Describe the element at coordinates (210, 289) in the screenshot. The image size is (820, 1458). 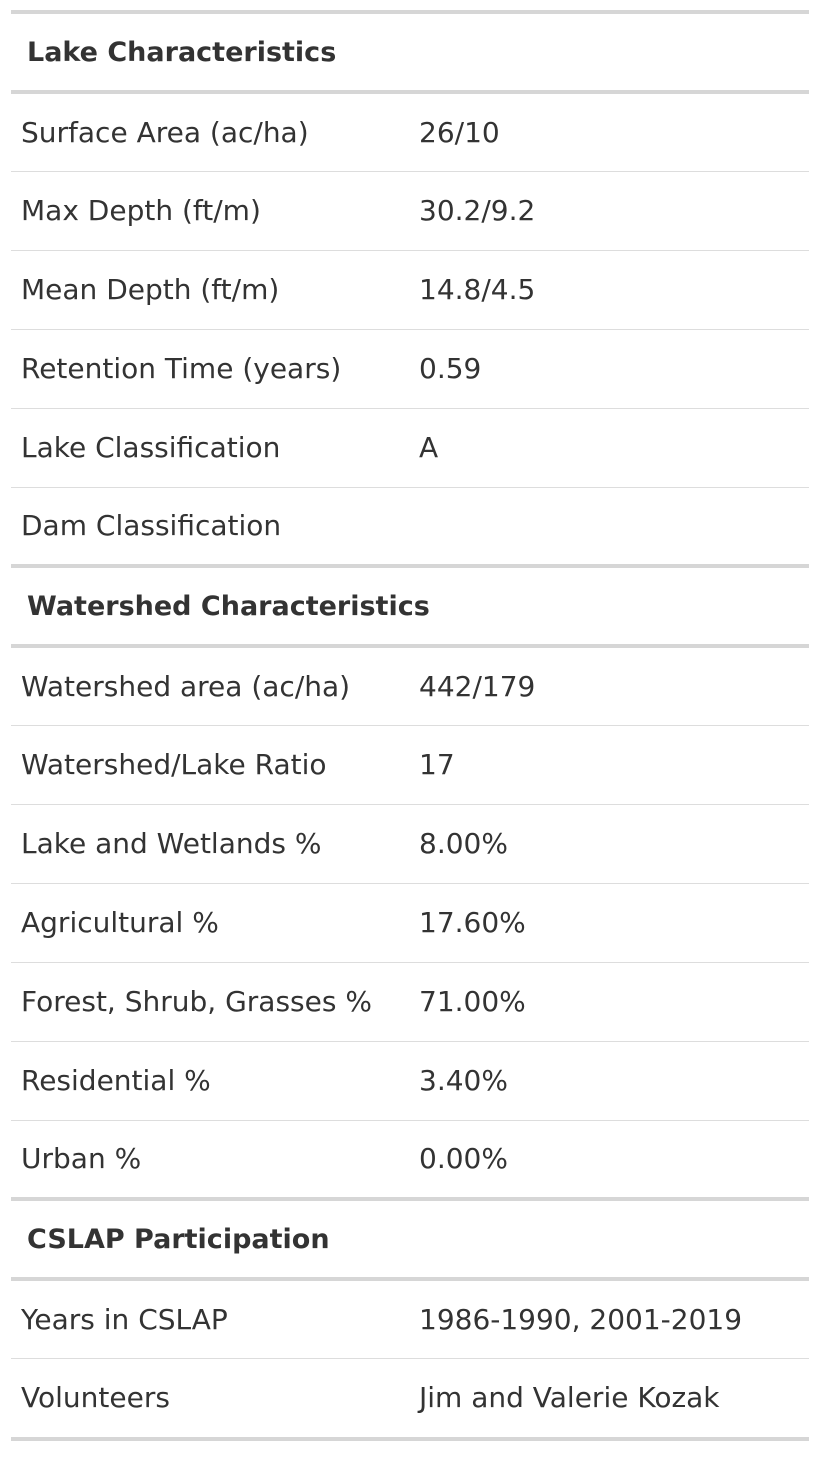
I see `row-label: Mean Depth (ft/m)` at that location.